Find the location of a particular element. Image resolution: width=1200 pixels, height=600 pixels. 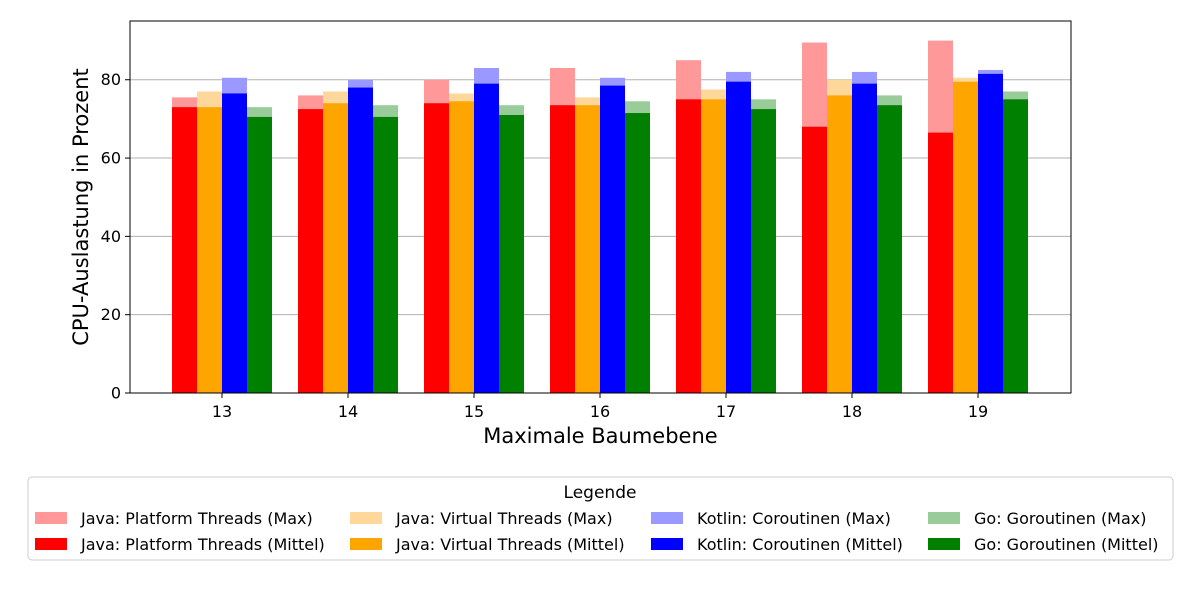

y-axis-label: CPU-Auslastung in Prozent is located at coordinates (81, 207).